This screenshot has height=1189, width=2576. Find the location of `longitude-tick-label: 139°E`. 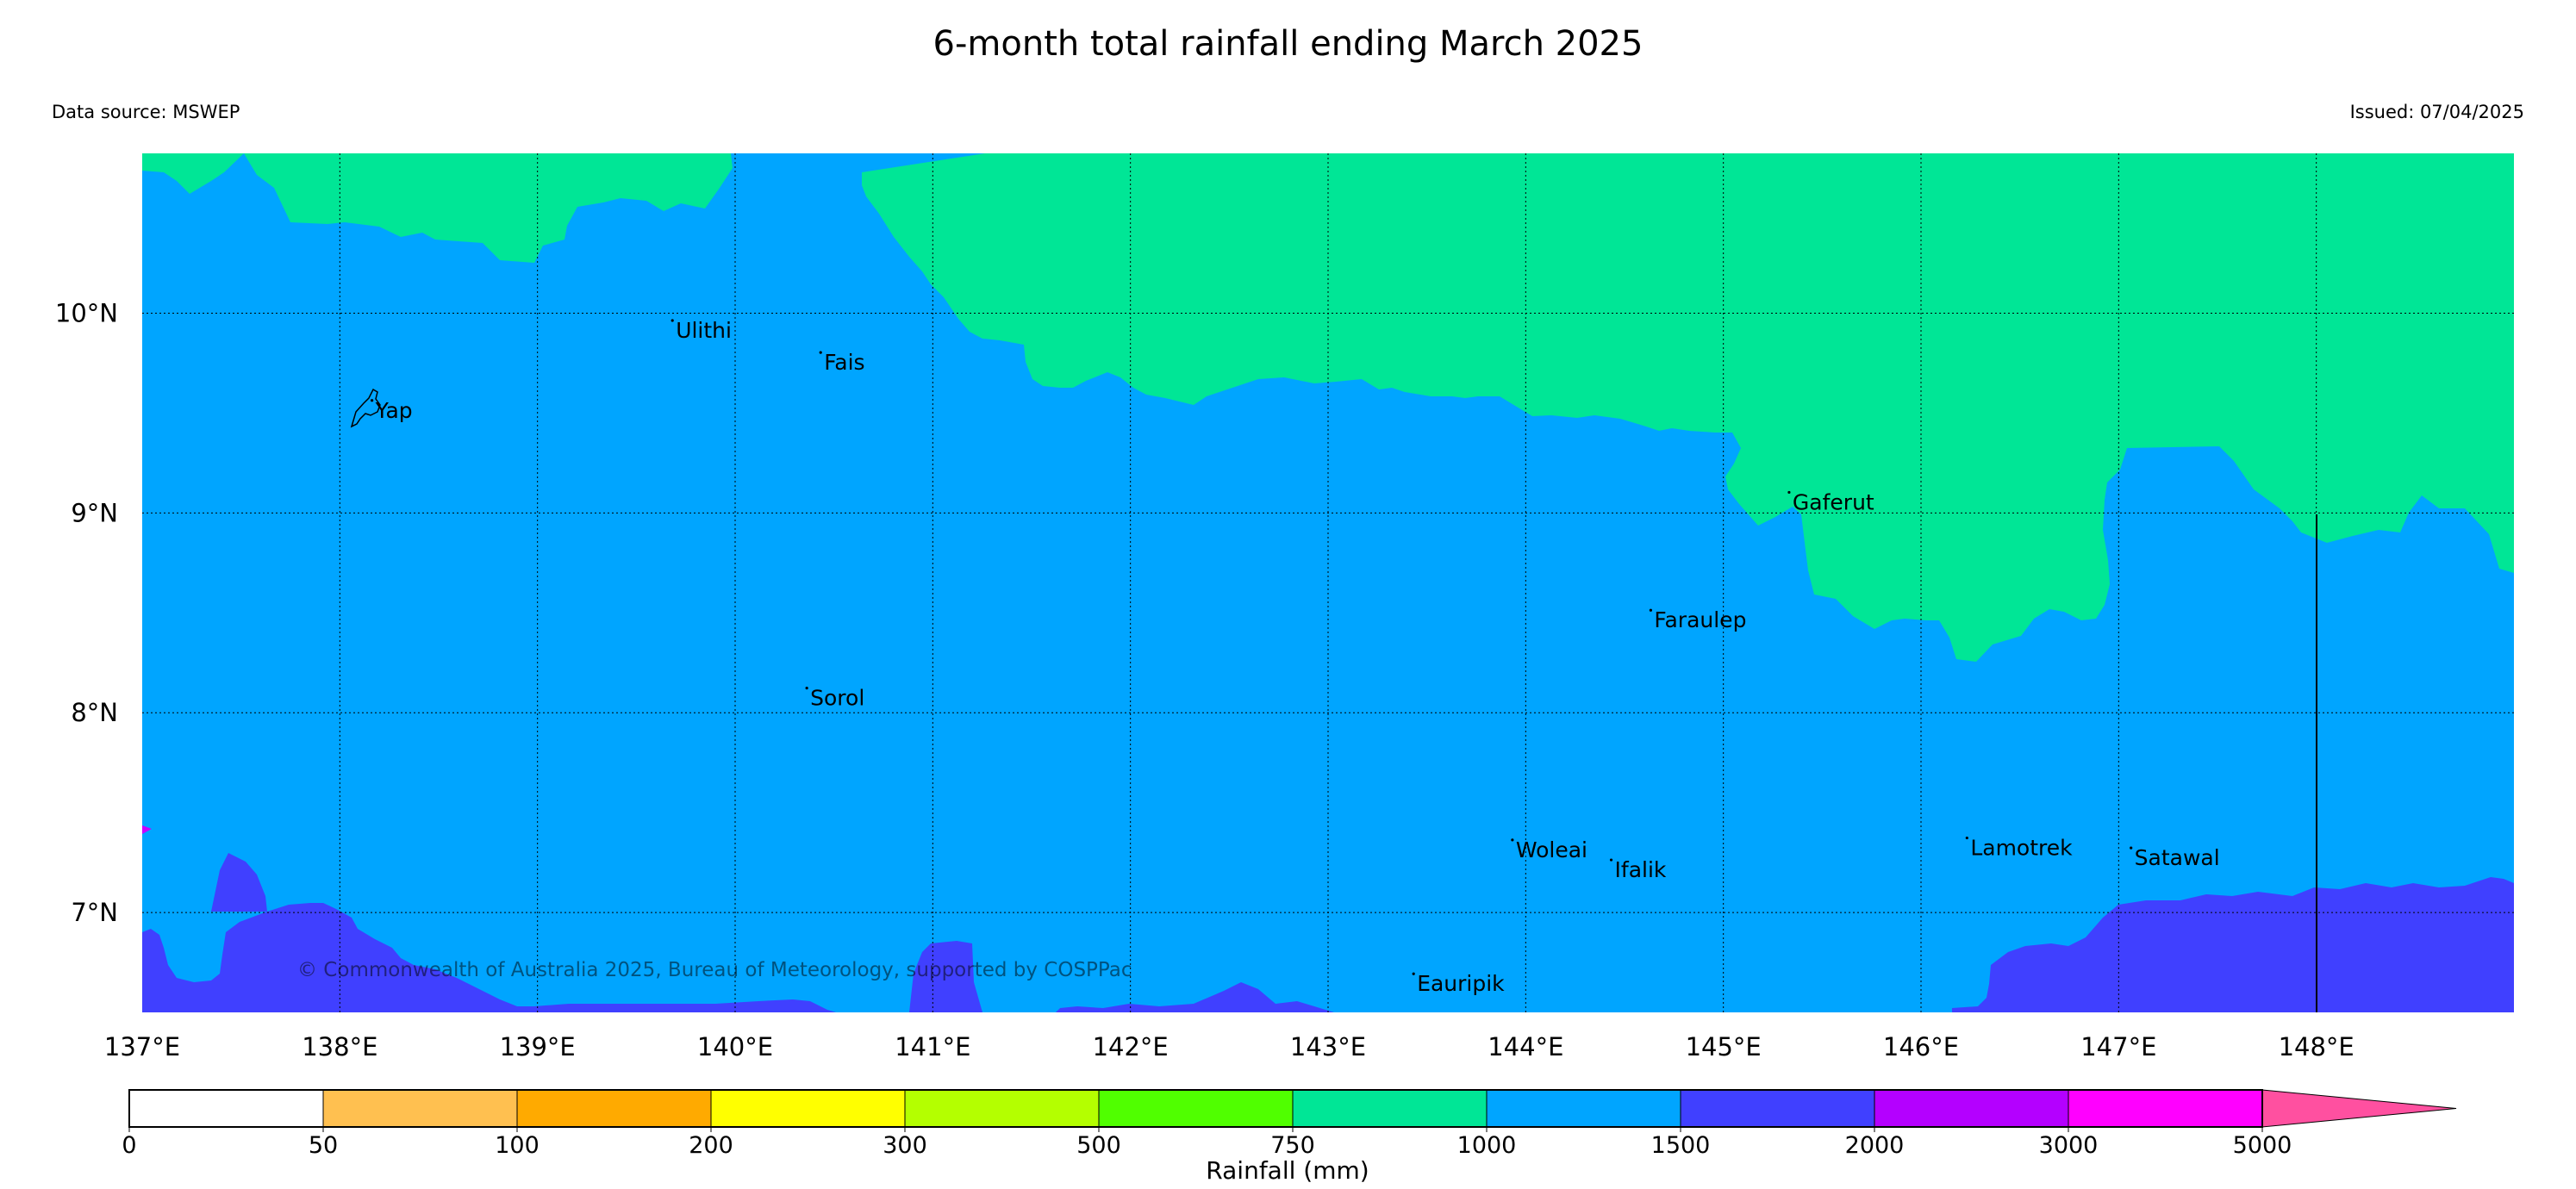

longitude-tick-label: 139°E is located at coordinates (538, 1046).